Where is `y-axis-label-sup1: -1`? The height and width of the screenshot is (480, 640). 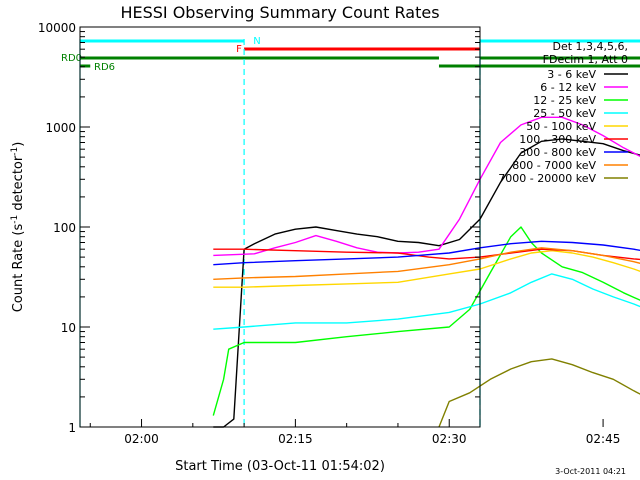
y-axis-label-sup1: -1 is located at coordinates (15, 219).